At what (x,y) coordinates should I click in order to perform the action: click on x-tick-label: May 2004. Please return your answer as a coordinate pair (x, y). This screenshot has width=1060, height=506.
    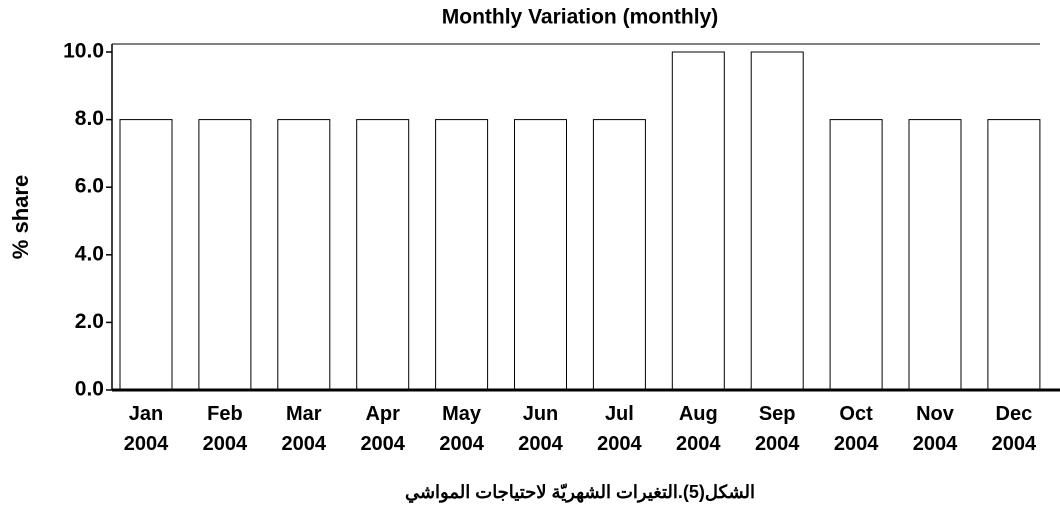
    Looking at the image, I should click on (461, 429).